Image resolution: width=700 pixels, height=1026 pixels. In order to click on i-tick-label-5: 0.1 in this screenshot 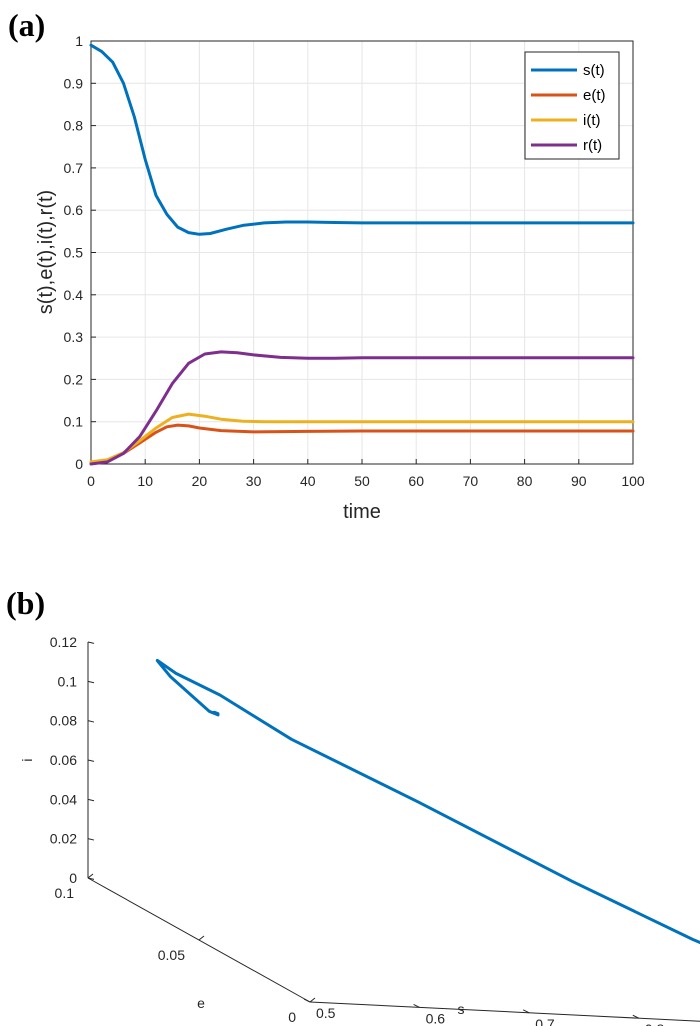, I will do `click(68, 681)`.